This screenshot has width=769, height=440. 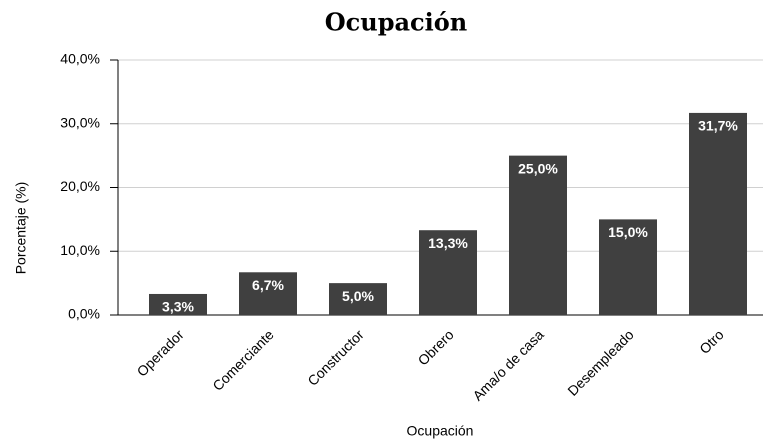 I want to click on x-axis-label: Ocupación, so click(x=440, y=431).